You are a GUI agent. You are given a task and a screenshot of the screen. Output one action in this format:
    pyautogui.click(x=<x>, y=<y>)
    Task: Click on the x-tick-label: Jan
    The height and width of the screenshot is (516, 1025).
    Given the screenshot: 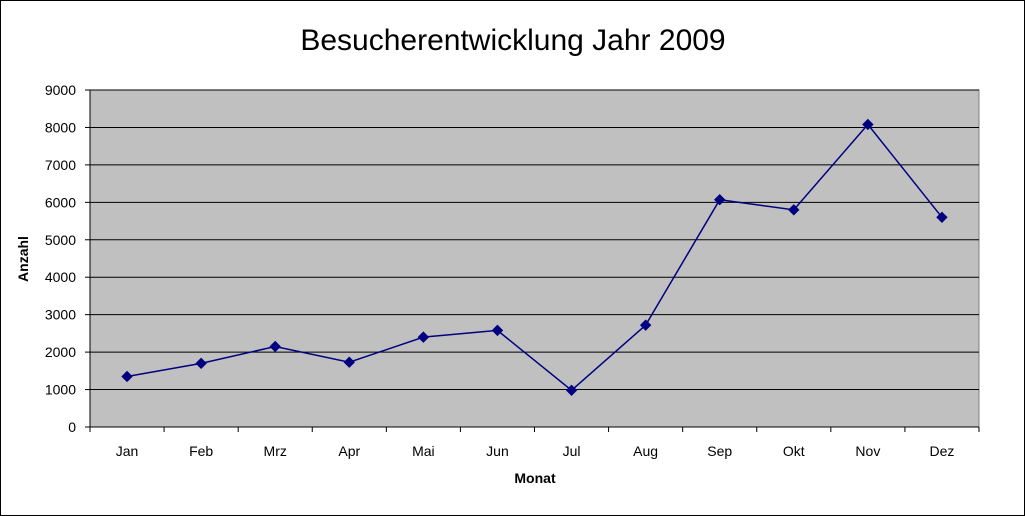 What is the action you would take?
    pyautogui.click(x=127, y=451)
    